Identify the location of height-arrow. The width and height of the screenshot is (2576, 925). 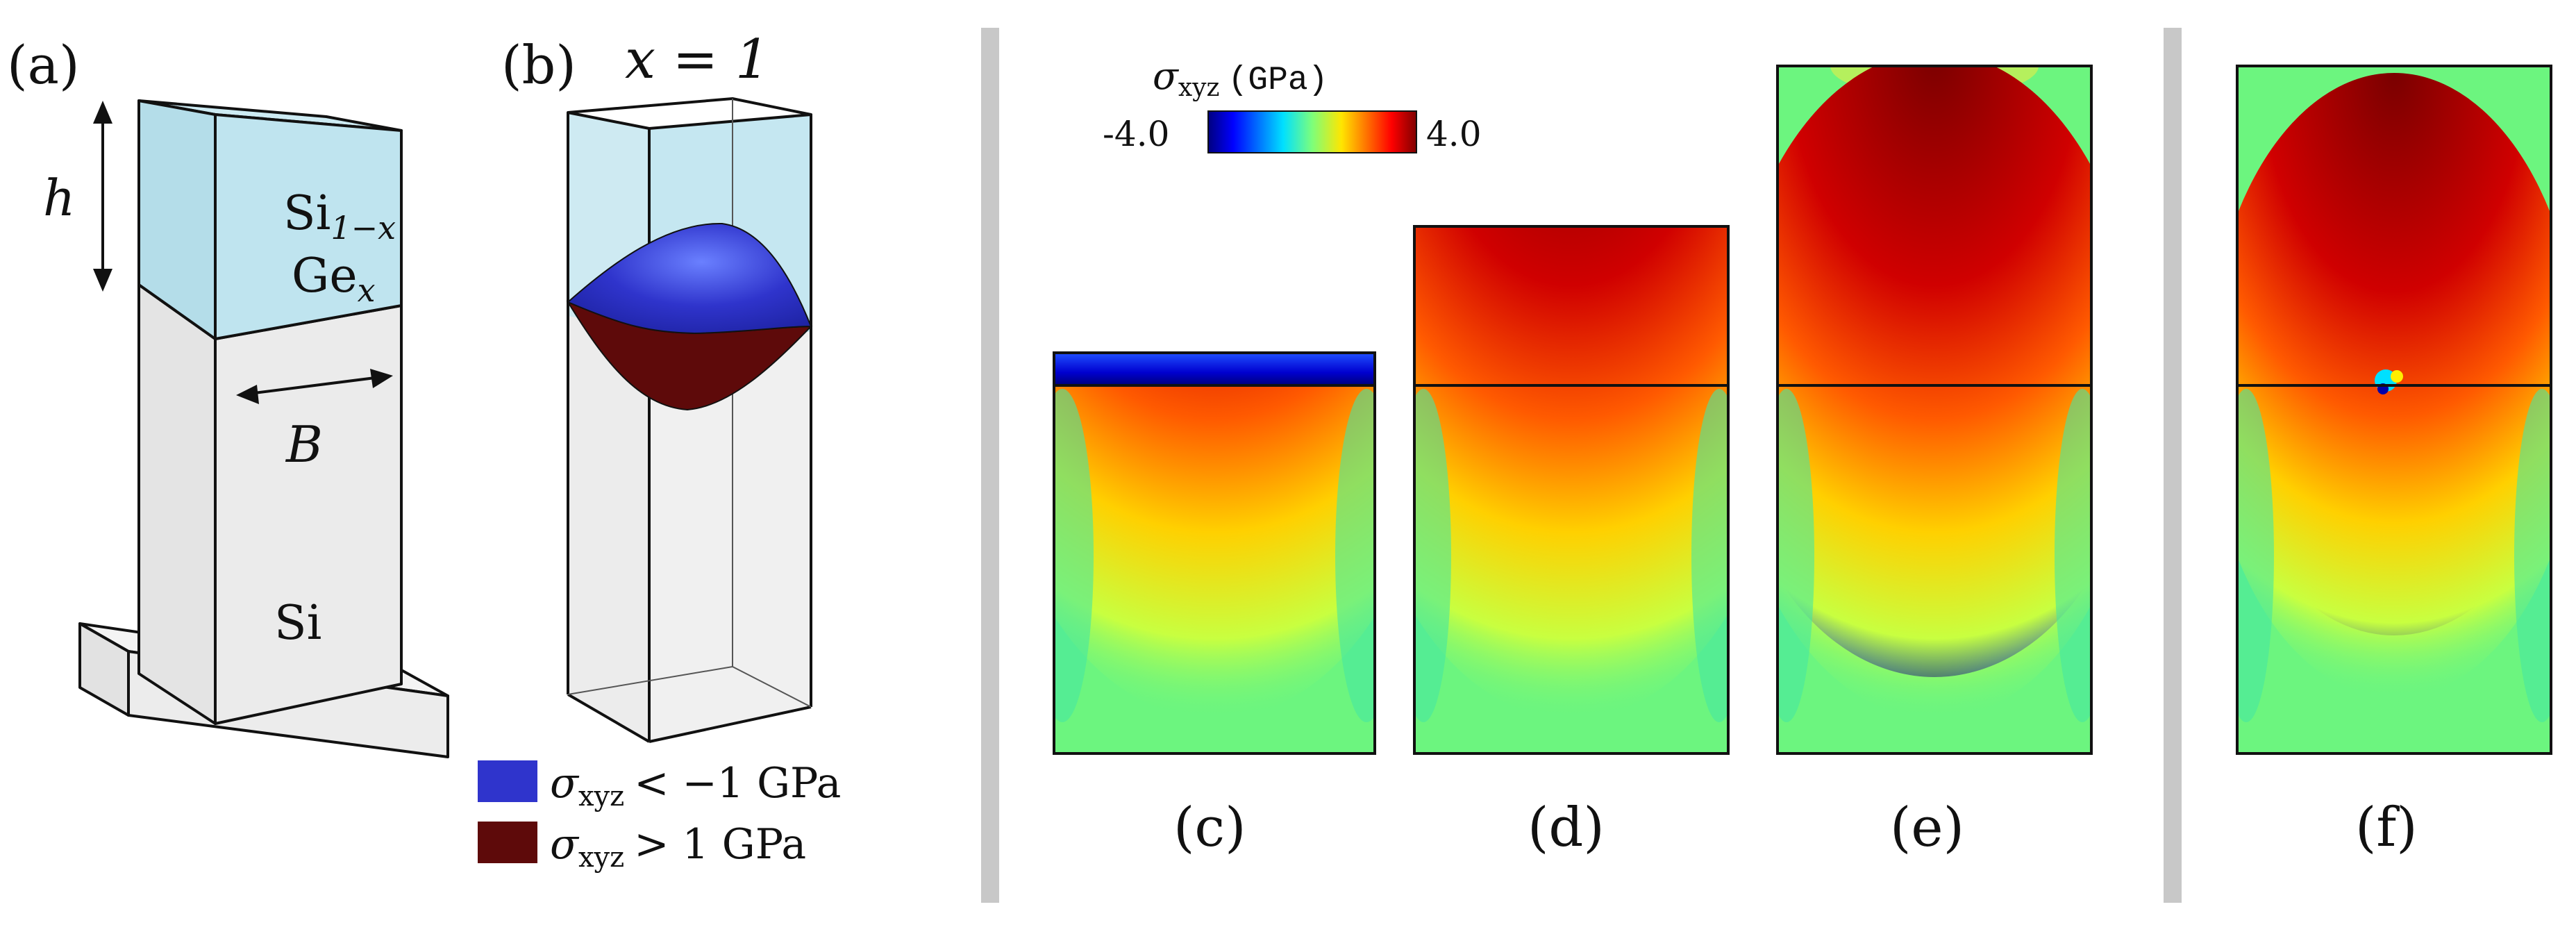
(102, 196).